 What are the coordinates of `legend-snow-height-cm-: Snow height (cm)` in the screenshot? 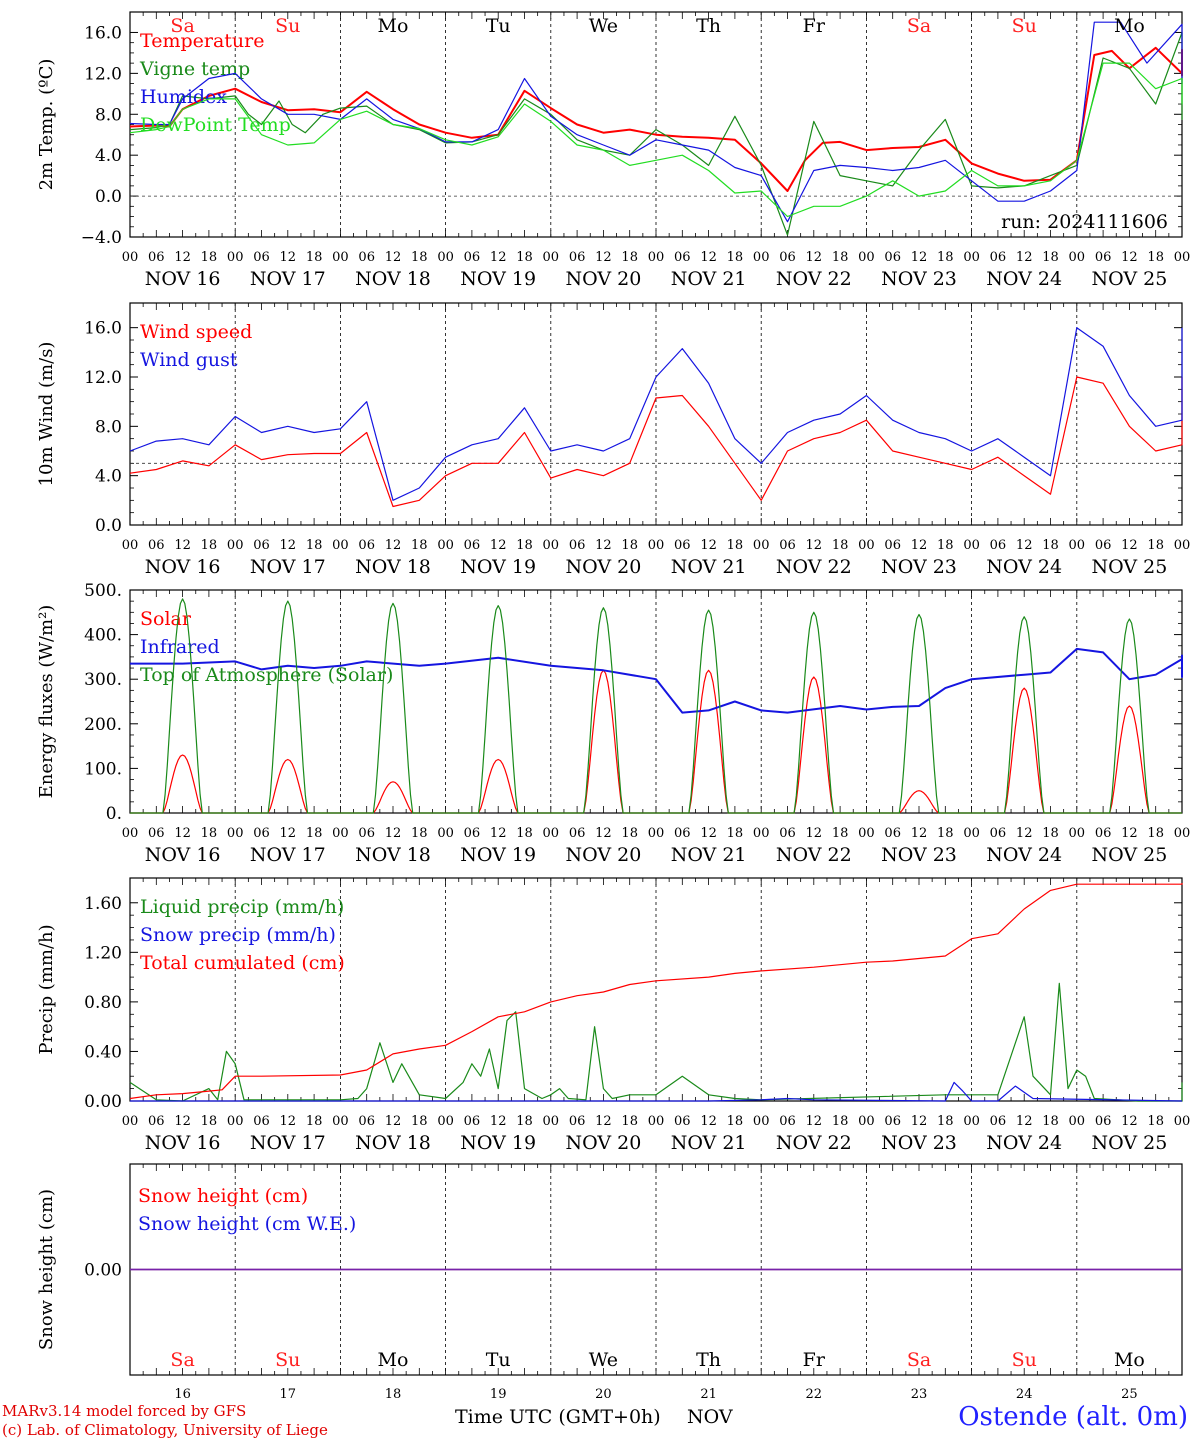 It's located at (223, 1196).